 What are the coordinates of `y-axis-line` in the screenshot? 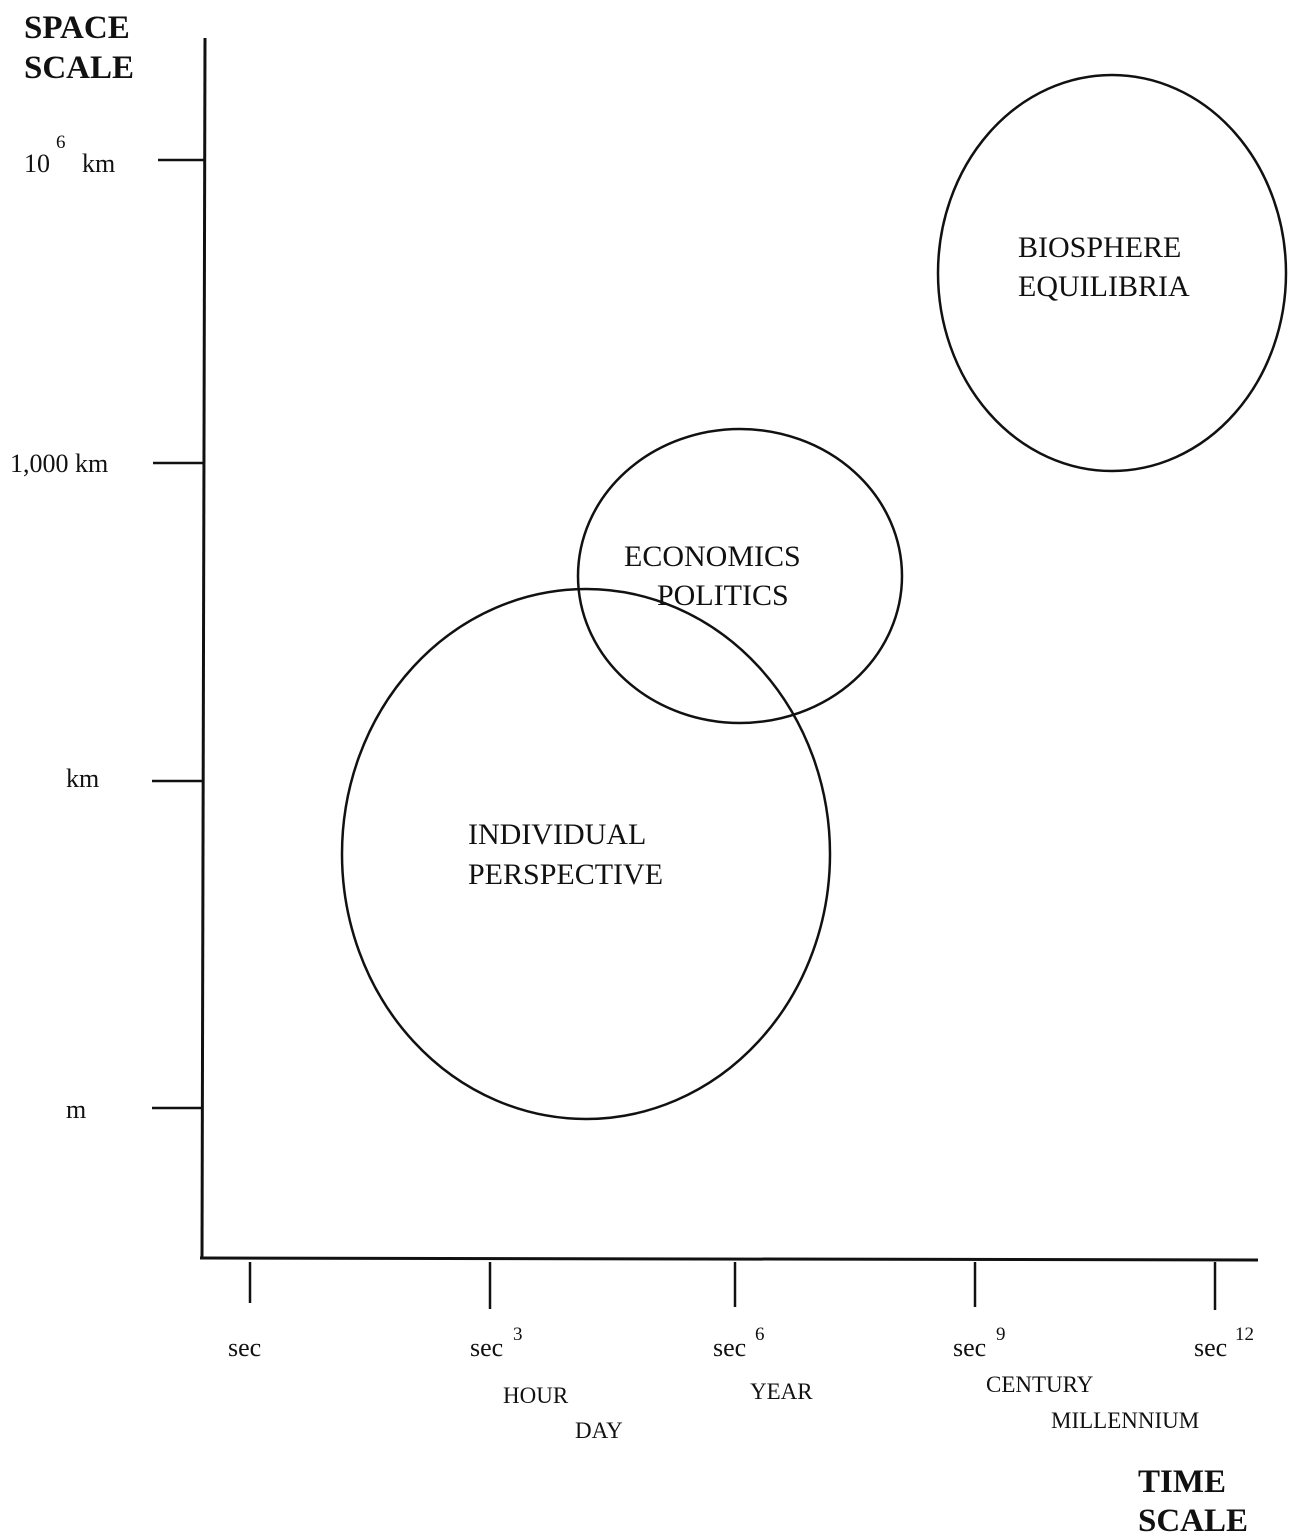 It's located at (203, 648).